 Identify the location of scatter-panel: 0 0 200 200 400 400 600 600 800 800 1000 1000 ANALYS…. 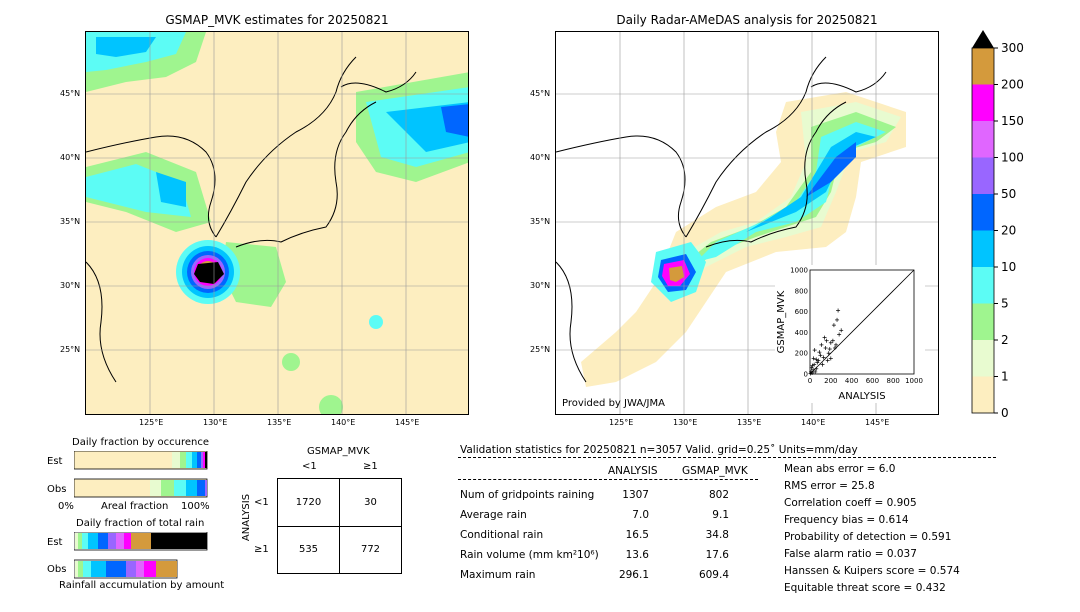
(850, 334).